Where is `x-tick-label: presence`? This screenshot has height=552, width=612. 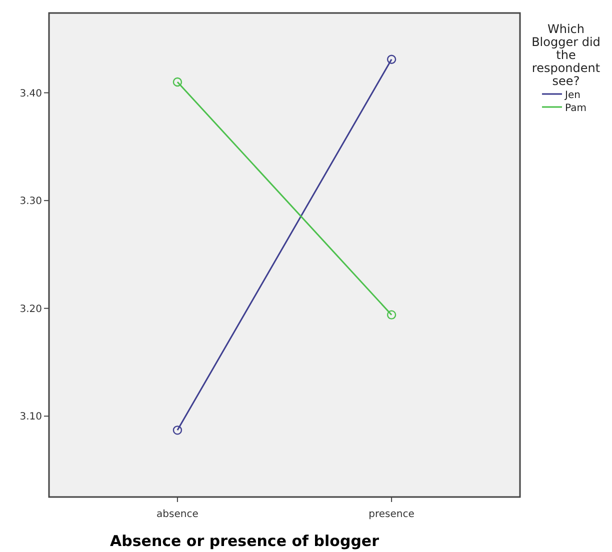 x-tick-label: presence is located at coordinates (391, 514).